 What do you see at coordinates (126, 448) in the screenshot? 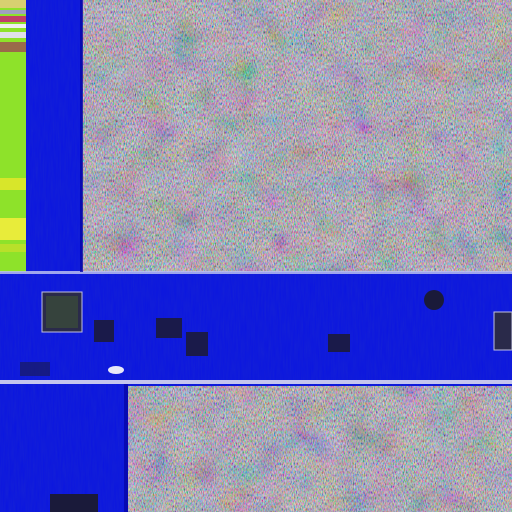
I see `edge-line-bottom` at bounding box center [126, 448].